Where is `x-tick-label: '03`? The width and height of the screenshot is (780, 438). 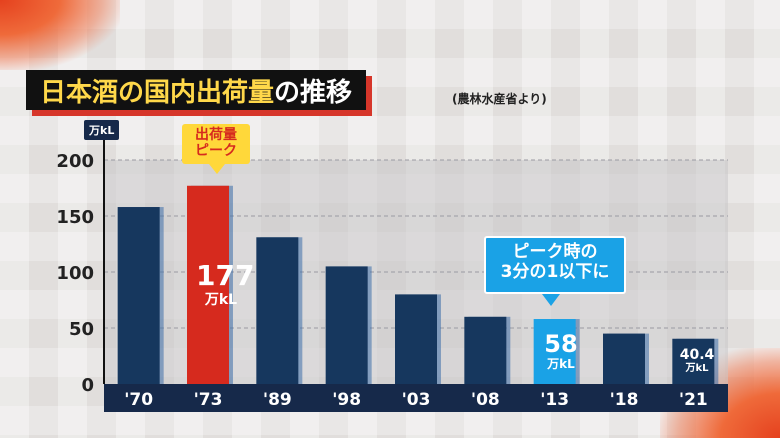 x-tick-label: '03 is located at coordinates (416, 400).